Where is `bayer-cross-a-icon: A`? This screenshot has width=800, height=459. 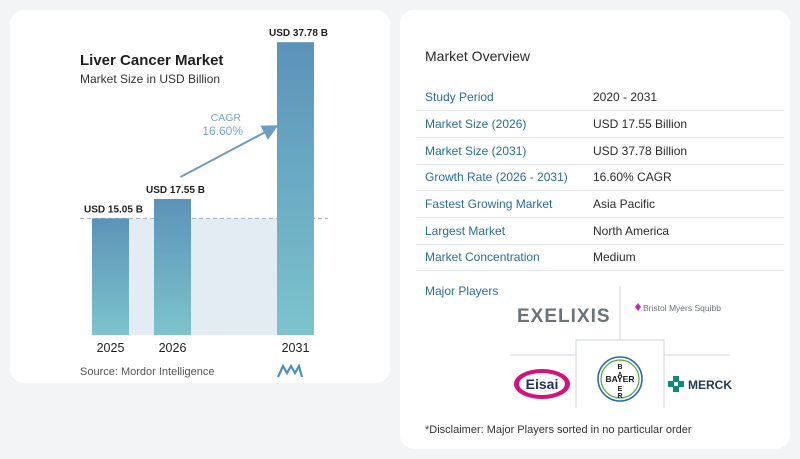 bayer-cross-a-icon: A is located at coordinates (619, 375).